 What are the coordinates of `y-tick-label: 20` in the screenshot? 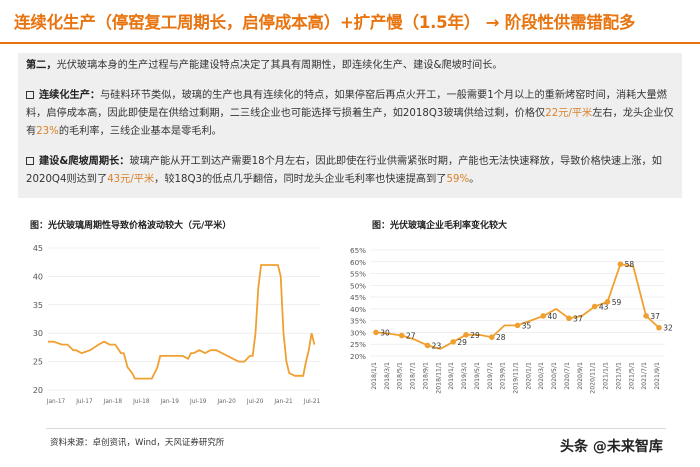 It's located at (38, 390).